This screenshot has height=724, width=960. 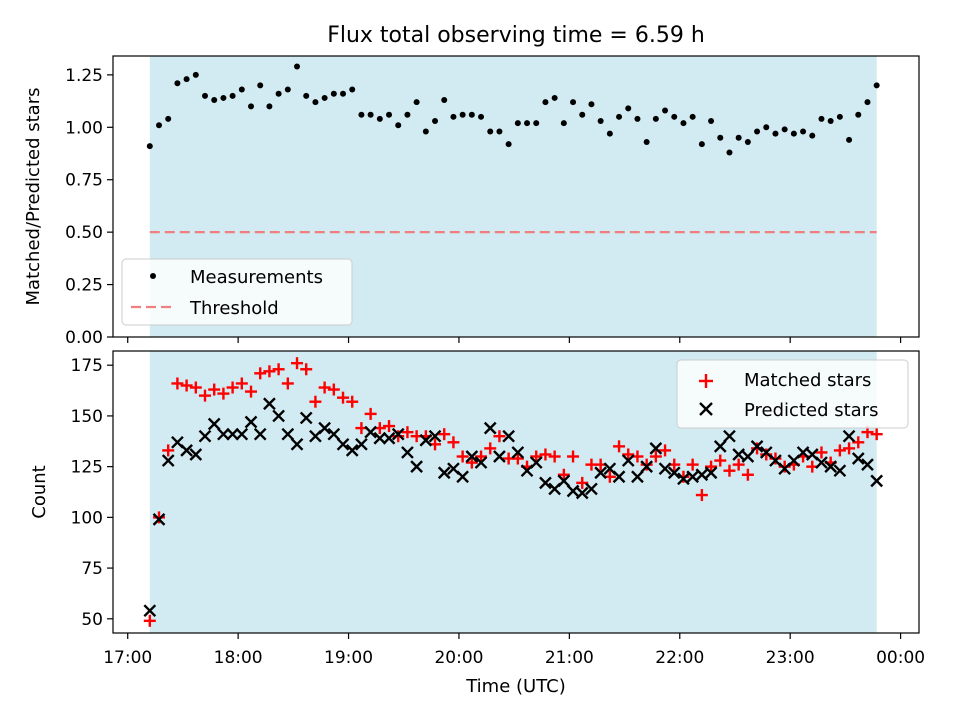 What do you see at coordinates (237, 292) in the screenshot?
I see `top-legend: Measurements Threshold` at bounding box center [237, 292].